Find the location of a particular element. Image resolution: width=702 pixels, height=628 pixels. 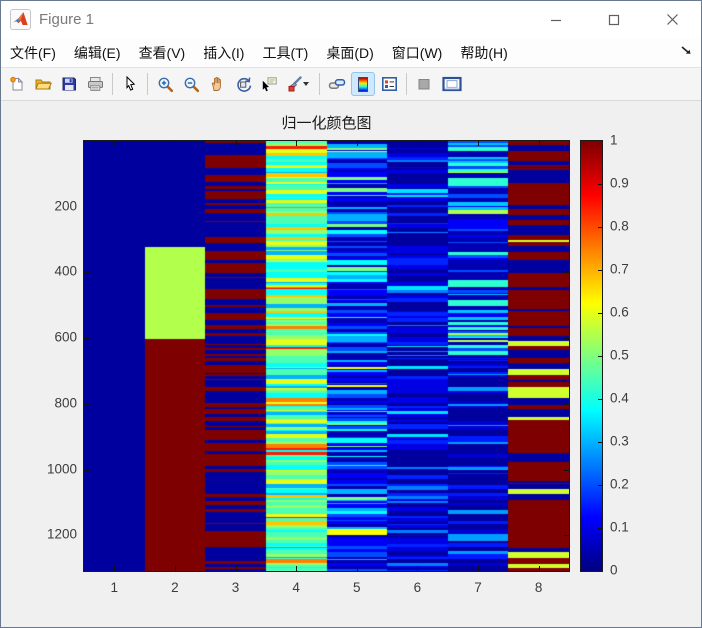

dock-arrow-icon is located at coordinates (686, 53).